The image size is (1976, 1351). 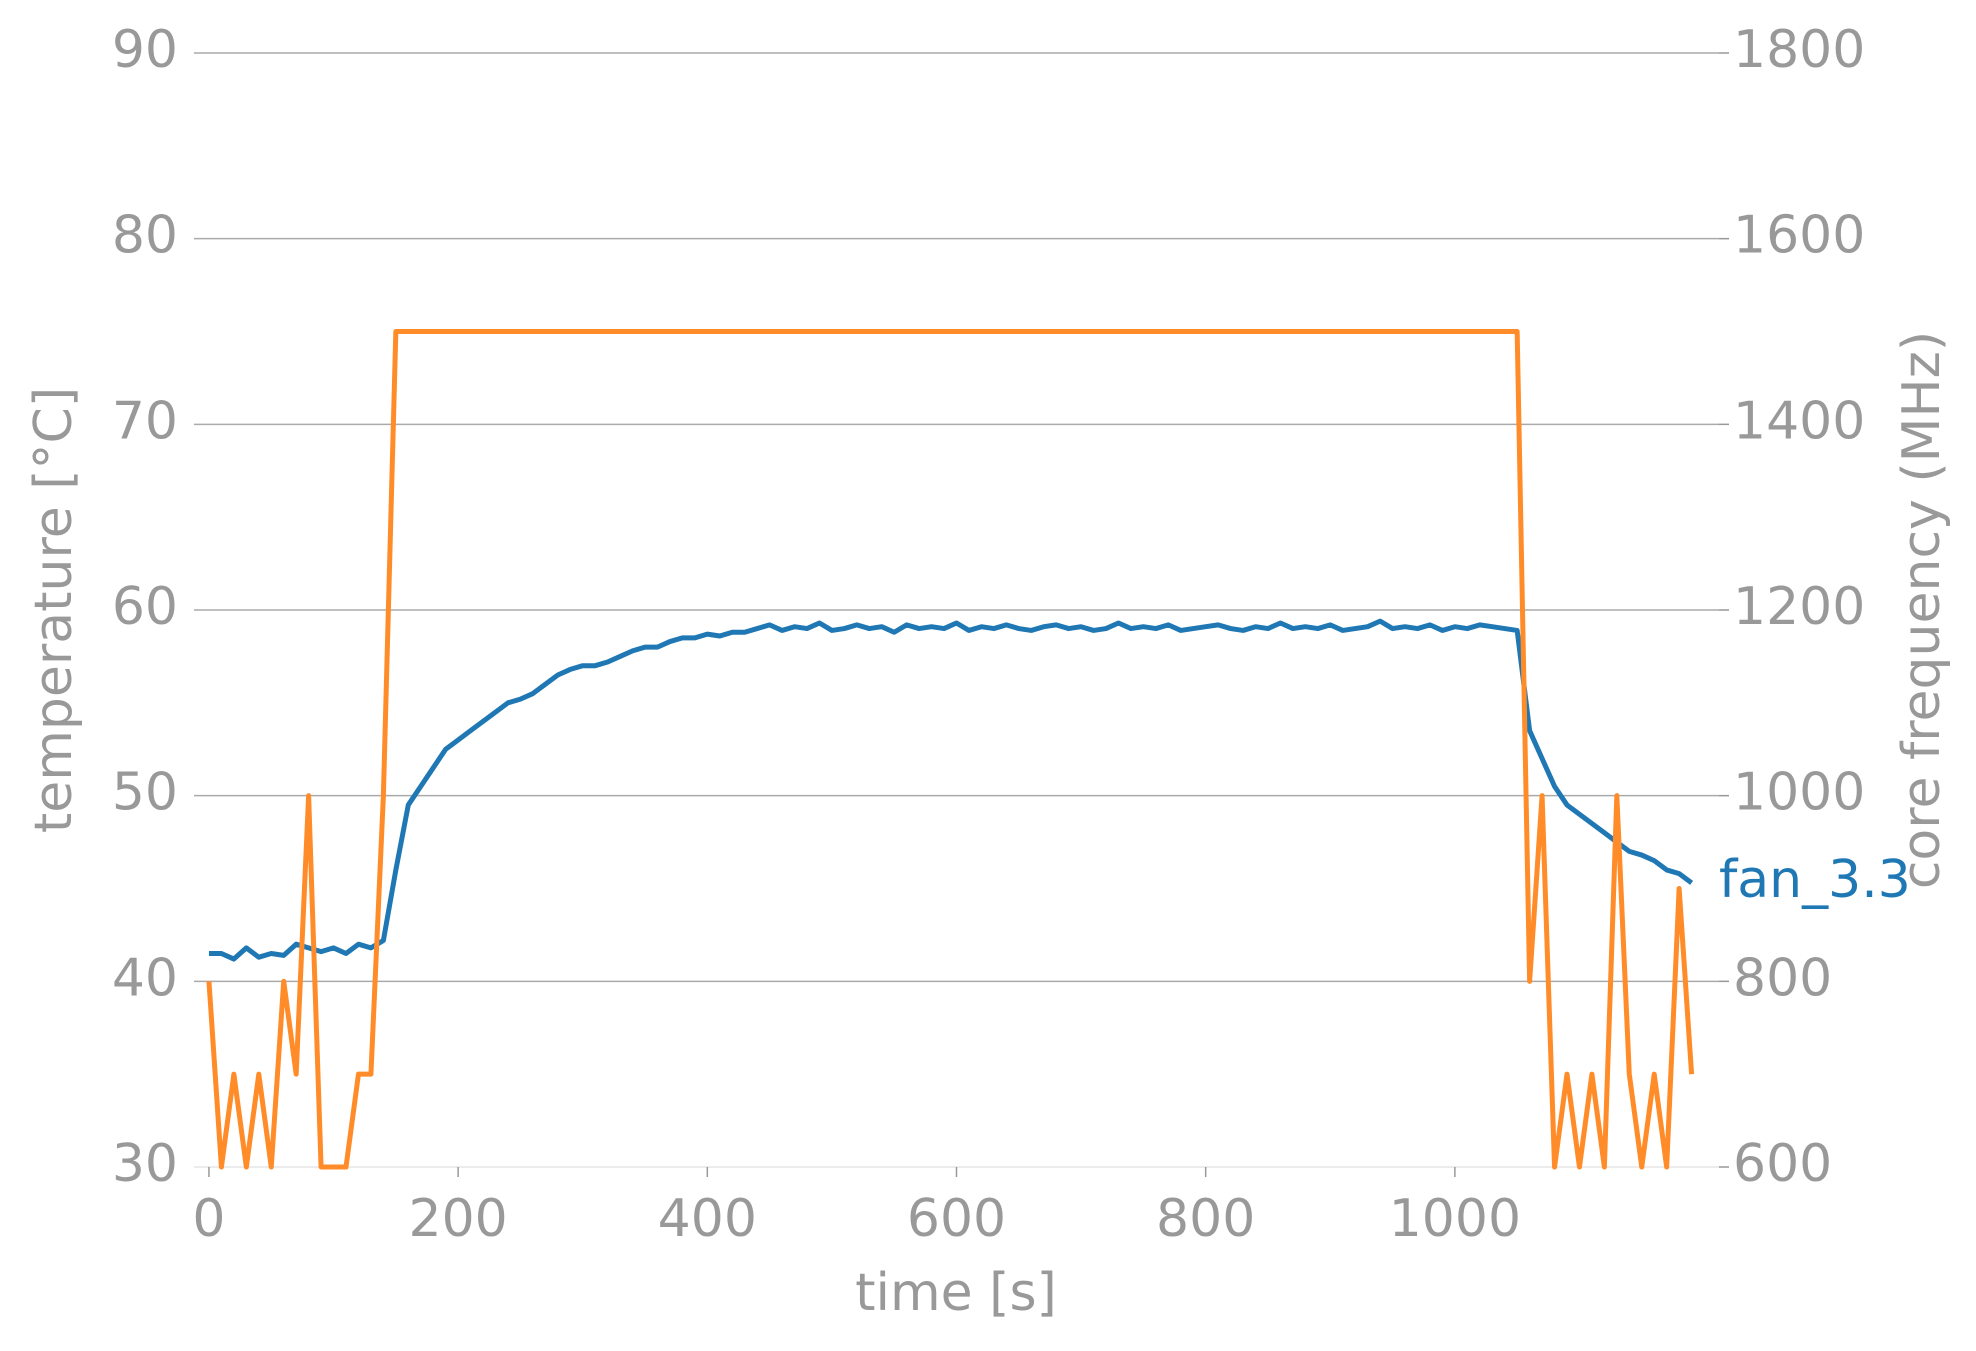 What do you see at coordinates (1799, 421) in the screenshot?
I see `y2-tick-label: 1400` at bounding box center [1799, 421].